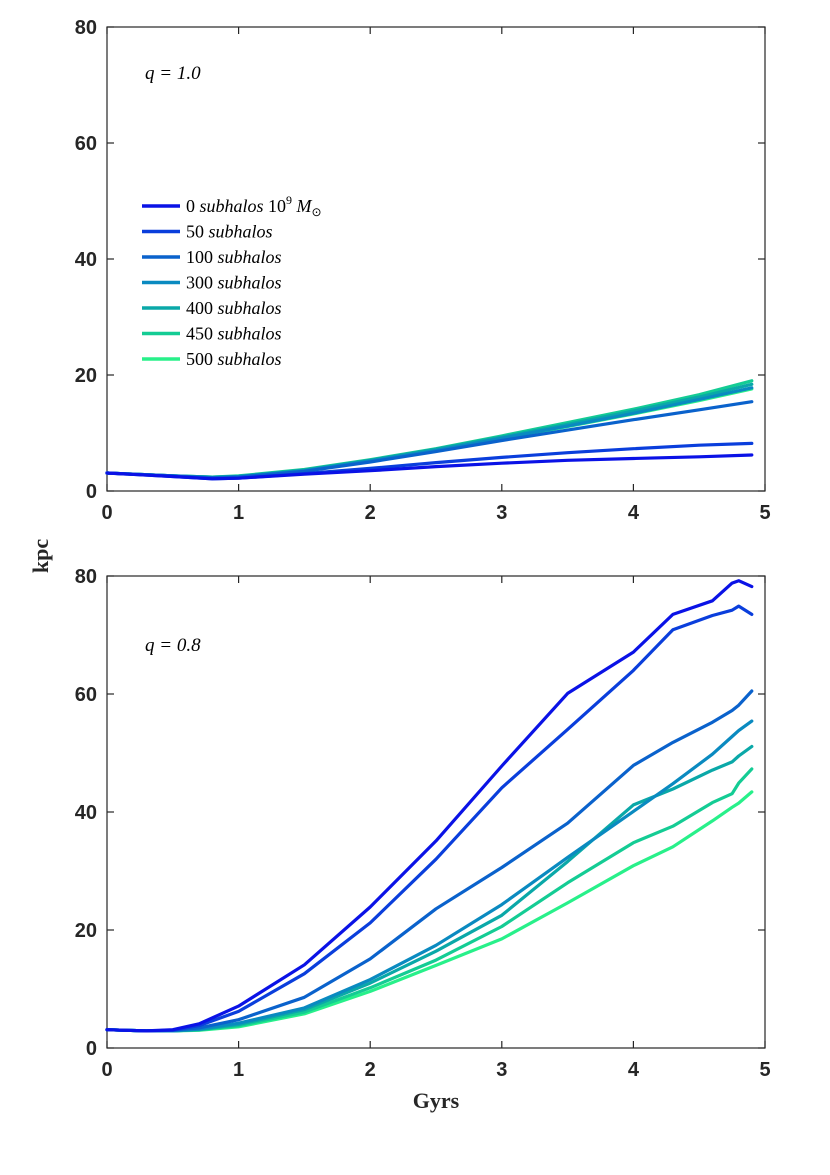  What do you see at coordinates (86, 260) in the screenshot?
I see `top-ytick-label-40: 40` at bounding box center [86, 260].